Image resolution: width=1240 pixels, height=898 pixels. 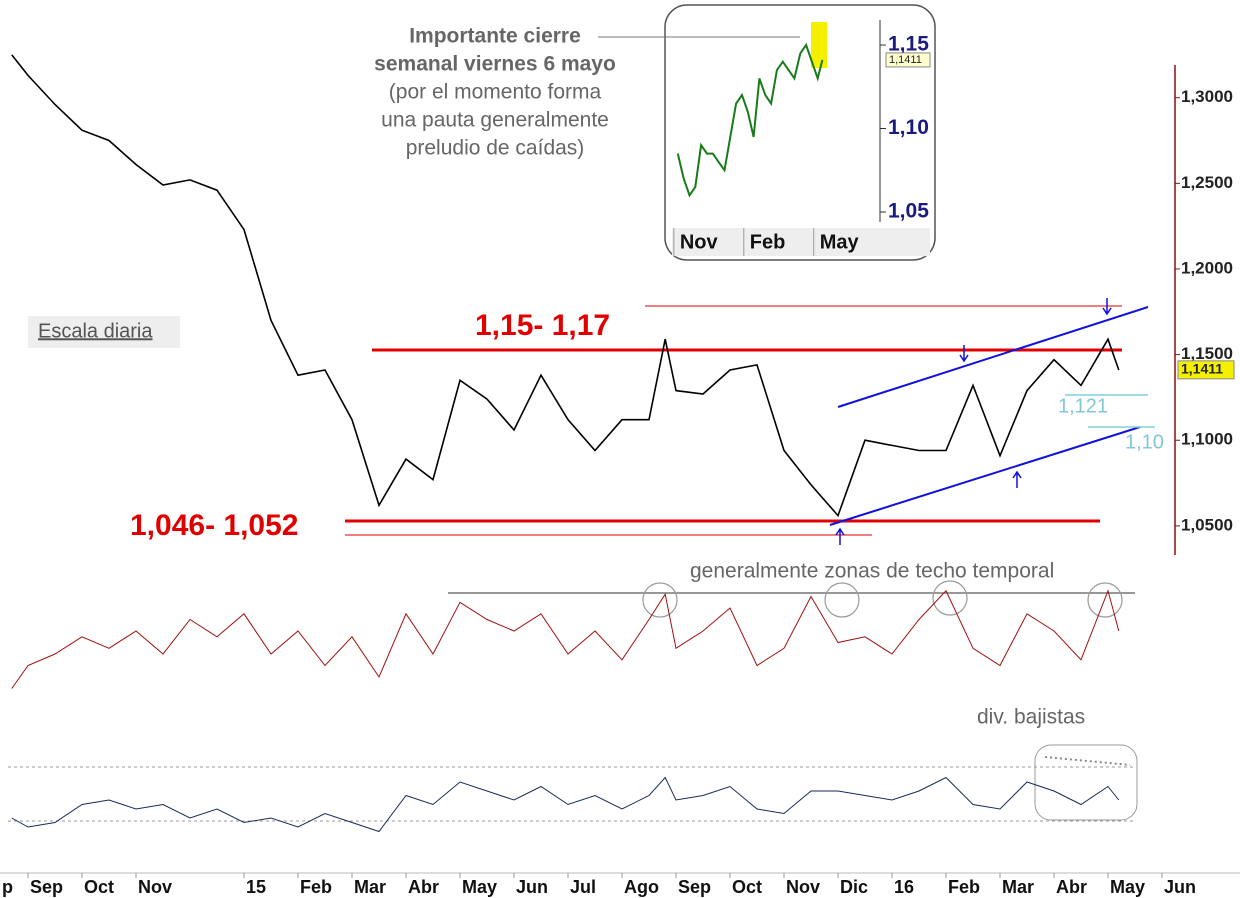 I want to click on x-tick-label: Jul, so click(x=583, y=887).